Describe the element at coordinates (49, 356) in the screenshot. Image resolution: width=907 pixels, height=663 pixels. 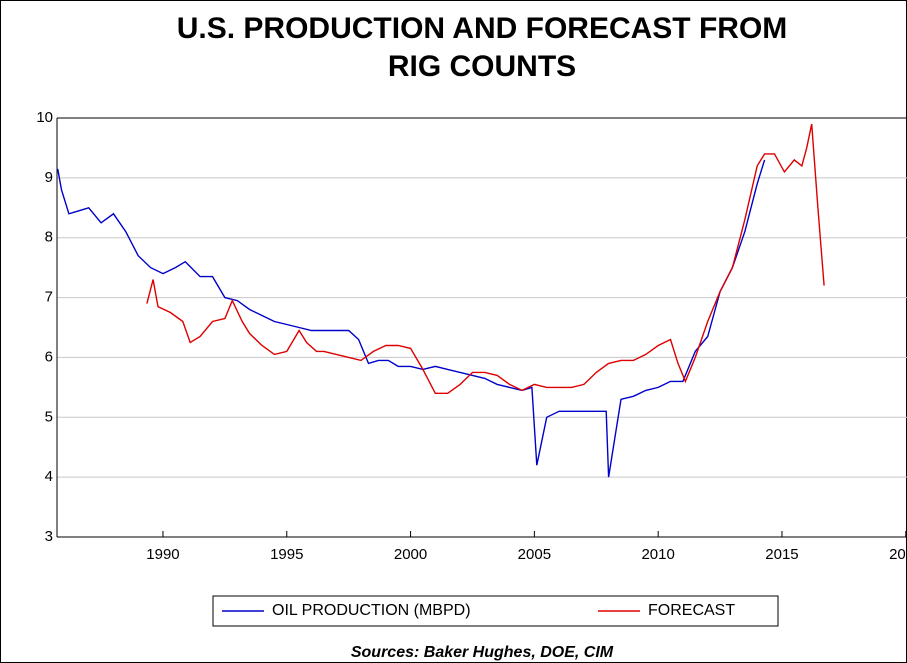
I see `y-tick-label: 6` at that location.